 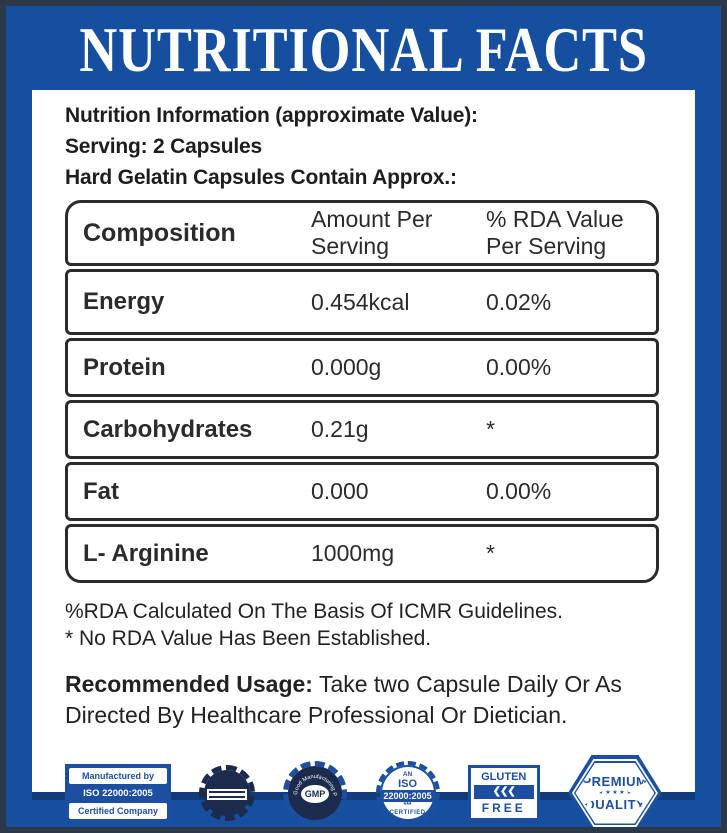 What do you see at coordinates (340, 491) in the screenshot?
I see `row-amount: 0.000` at bounding box center [340, 491].